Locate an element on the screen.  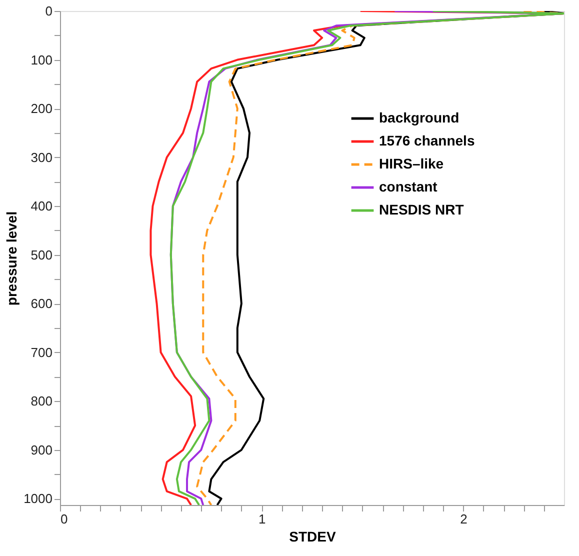
y-tick-label: 900 is located at coordinates (41, 450).